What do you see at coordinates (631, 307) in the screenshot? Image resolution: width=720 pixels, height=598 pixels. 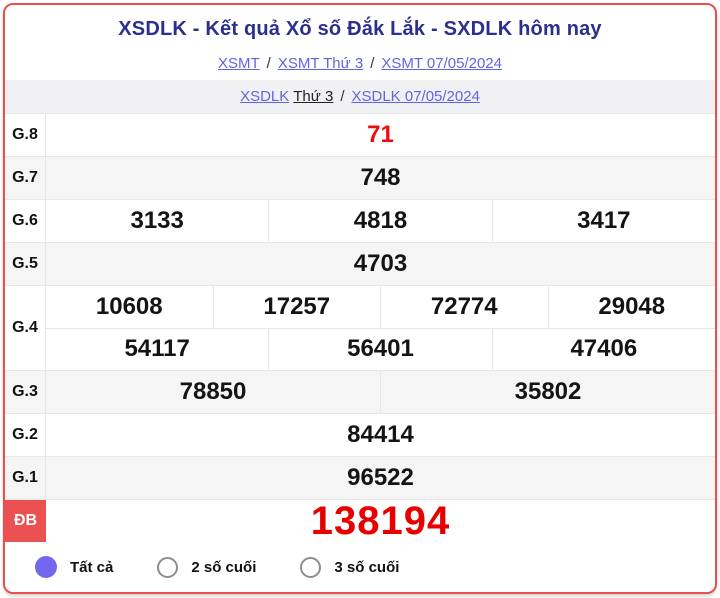 I see `prize-number: 29048` at bounding box center [631, 307].